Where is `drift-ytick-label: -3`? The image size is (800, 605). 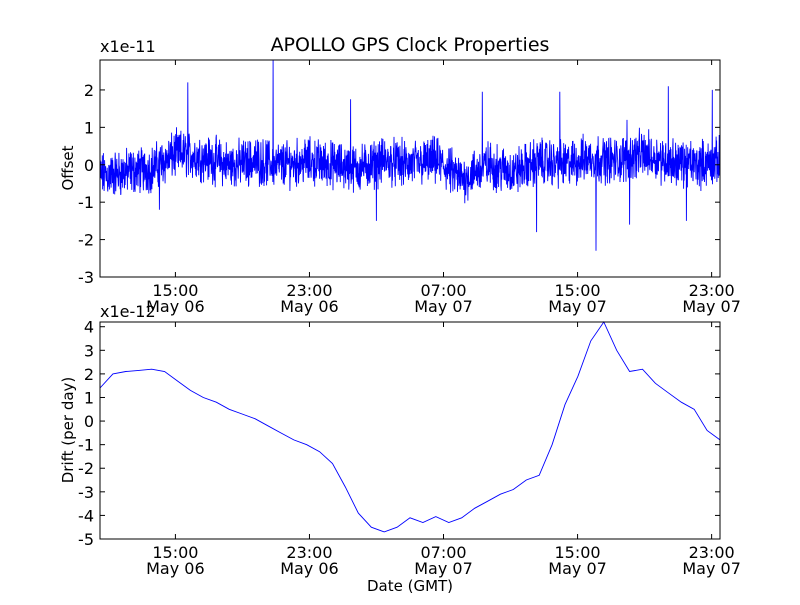
drift-ytick-label: -3 is located at coordinates (86, 492).